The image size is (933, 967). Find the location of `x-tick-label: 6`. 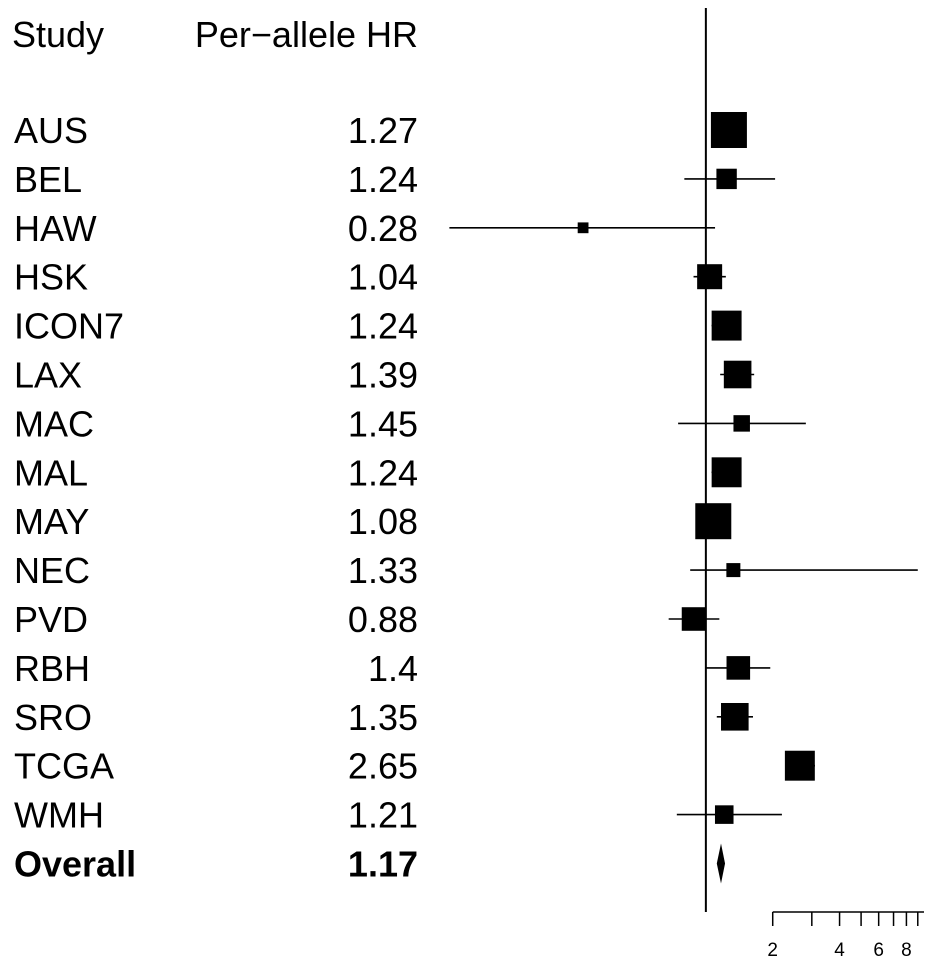

x-tick-label: 6 is located at coordinates (878, 950).